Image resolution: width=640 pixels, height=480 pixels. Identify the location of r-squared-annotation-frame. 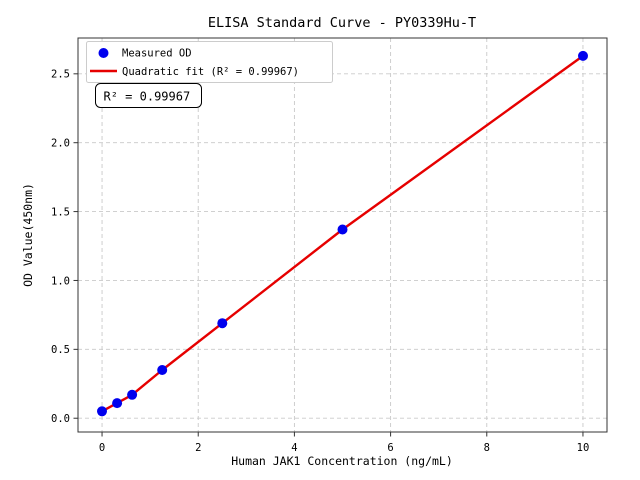
(148, 95).